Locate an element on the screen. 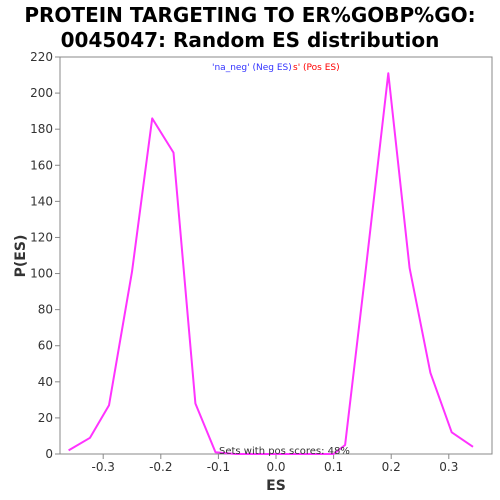 The height and width of the screenshot is (500, 500). x-axis-ticks: -0.3 -0.2 -0.1 0.0 0.1 0.2 0.3 is located at coordinates (274, 464).